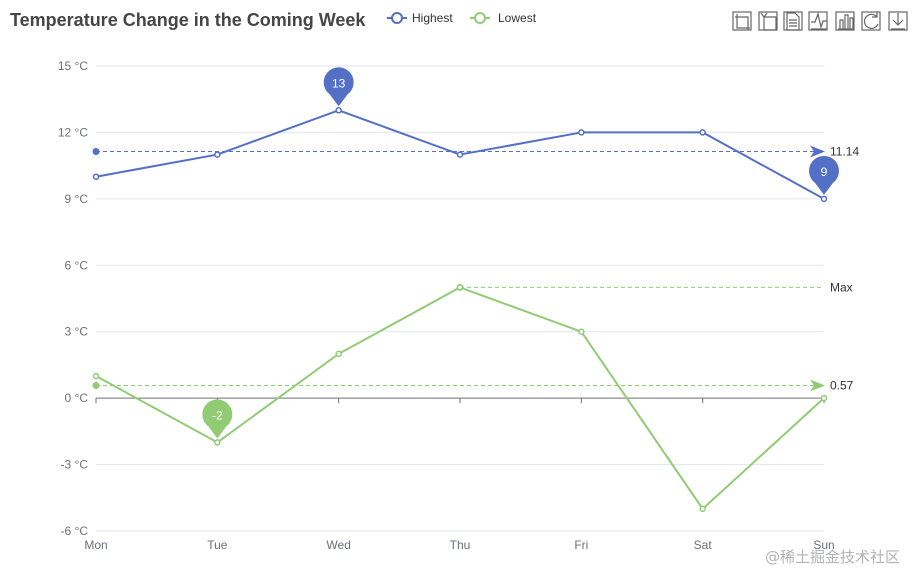  What do you see at coordinates (824, 172) in the screenshot?
I see `mark-point-label: 9` at bounding box center [824, 172].